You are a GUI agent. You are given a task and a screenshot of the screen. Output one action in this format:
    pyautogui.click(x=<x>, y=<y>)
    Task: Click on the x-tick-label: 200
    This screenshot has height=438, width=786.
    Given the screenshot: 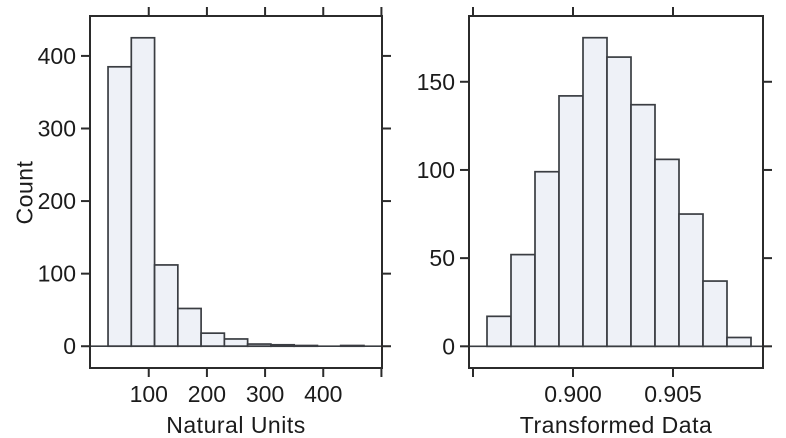 What is the action you would take?
    pyautogui.click(x=207, y=394)
    